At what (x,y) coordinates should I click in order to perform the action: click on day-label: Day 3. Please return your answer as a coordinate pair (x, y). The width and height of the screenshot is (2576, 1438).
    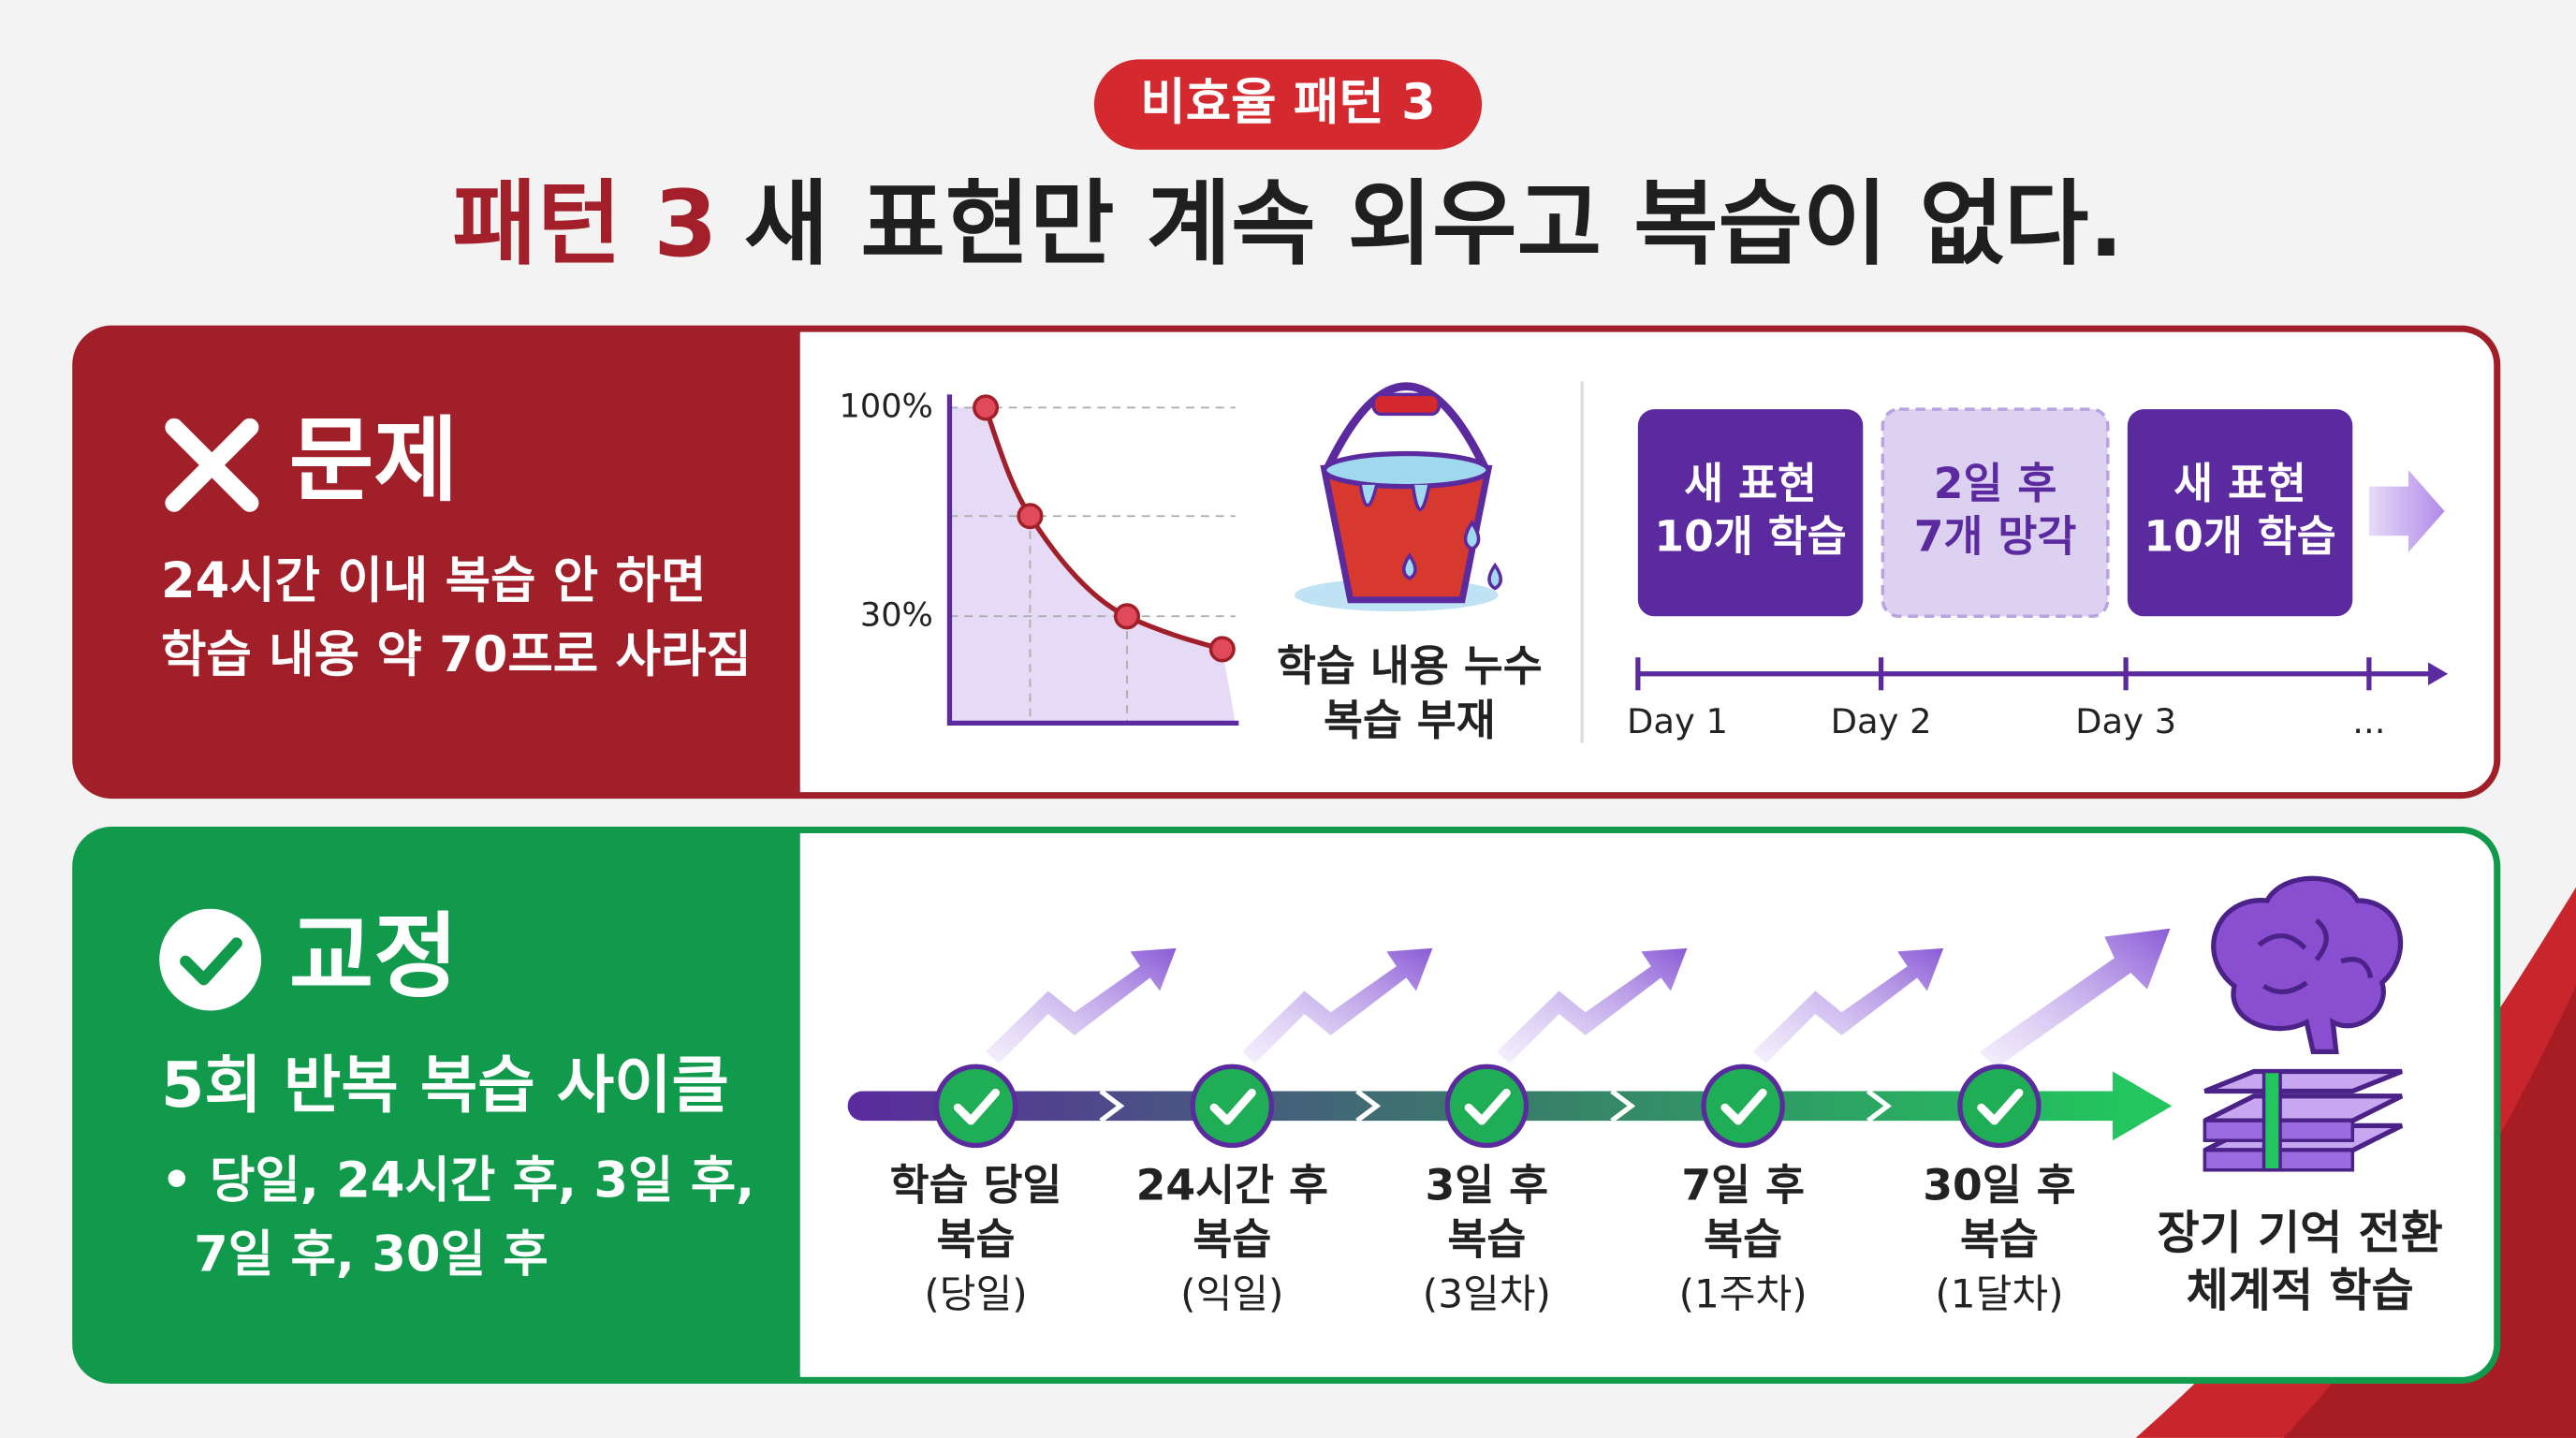
    Looking at the image, I should click on (2126, 721).